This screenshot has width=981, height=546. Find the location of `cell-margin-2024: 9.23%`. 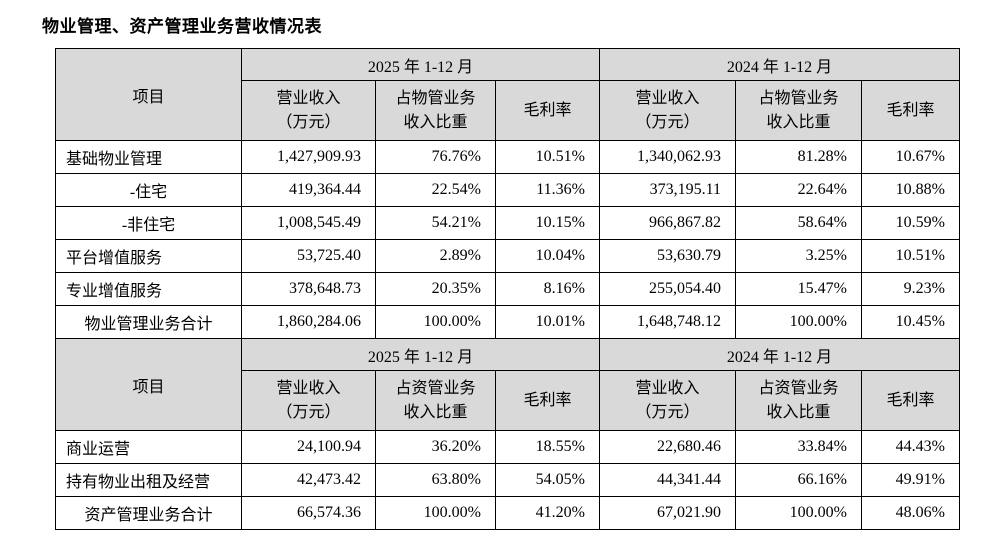

cell-margin-2024: 9.23% is located at coordinates (910, 289).